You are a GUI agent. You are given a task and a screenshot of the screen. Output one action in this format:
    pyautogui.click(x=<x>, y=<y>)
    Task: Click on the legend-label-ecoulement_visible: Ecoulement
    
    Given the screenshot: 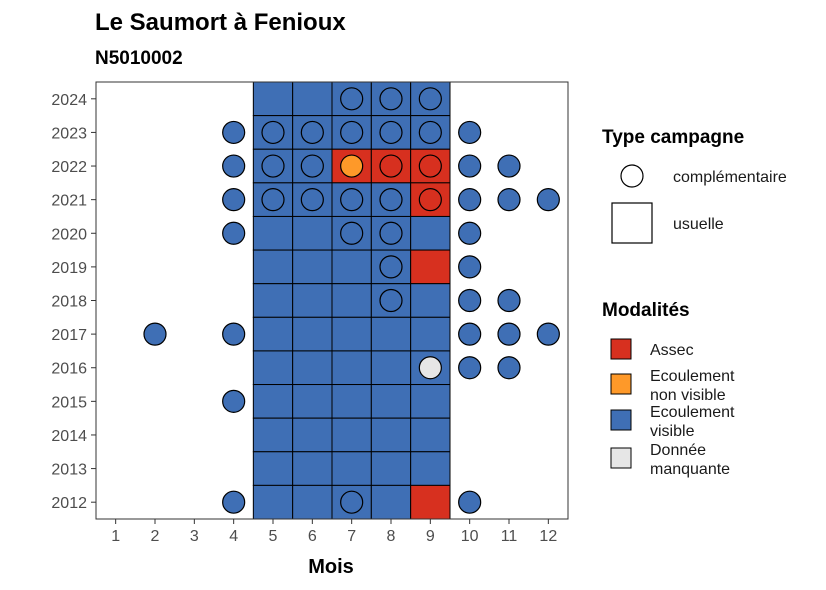 What is the action you would take?
    pyautogui.click(x=692, y=412)
    